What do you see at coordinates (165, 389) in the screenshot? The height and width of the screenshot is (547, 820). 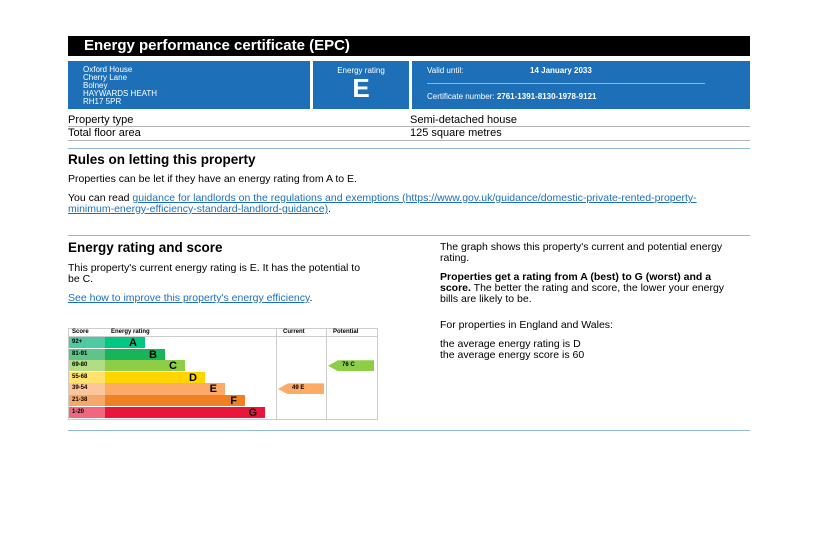 I see `rating-bar-e: E` at bounding box center [165, 389].